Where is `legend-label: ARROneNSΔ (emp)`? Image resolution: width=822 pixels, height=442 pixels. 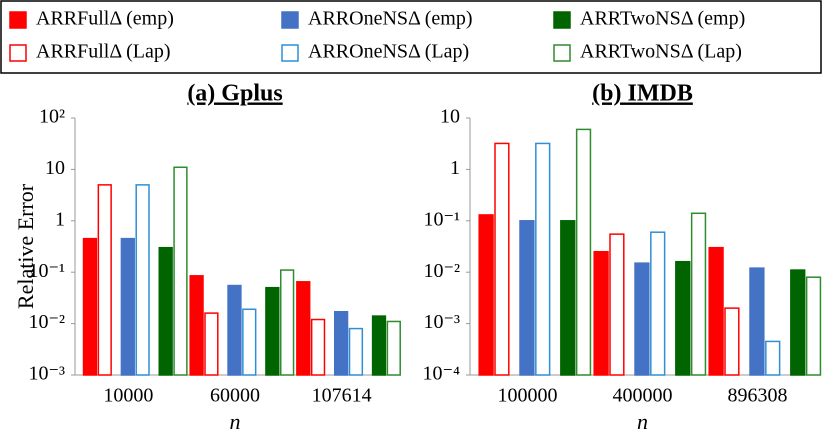
legend-label: ARROneNSΔ (emp) is located at coordinates (390, 19).